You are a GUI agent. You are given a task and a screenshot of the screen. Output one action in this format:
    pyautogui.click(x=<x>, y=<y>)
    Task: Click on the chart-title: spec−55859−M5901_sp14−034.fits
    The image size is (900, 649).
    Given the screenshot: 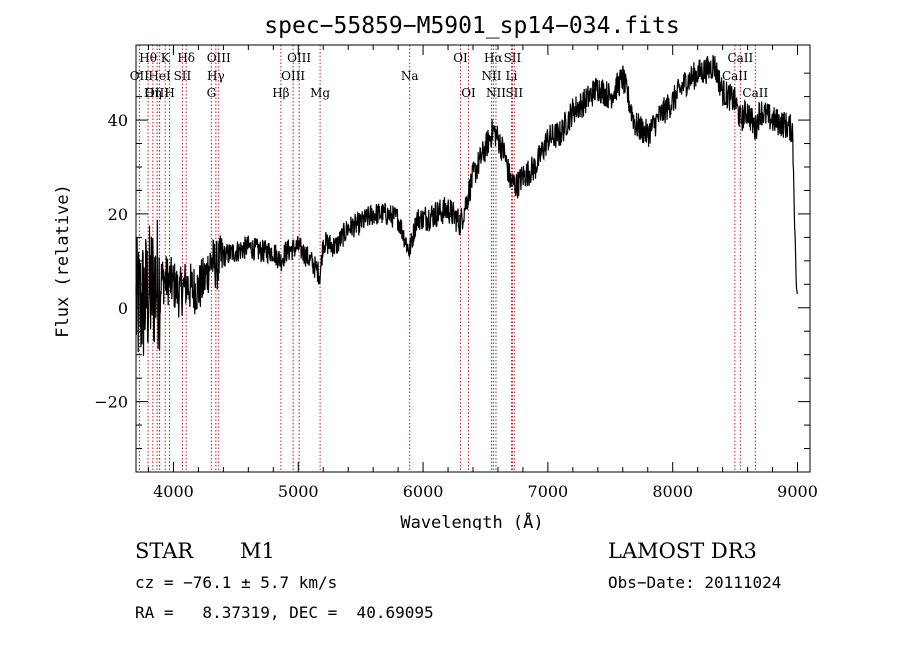 What is the action you would take?
    pyautogui.click(x=471, y=26)
    